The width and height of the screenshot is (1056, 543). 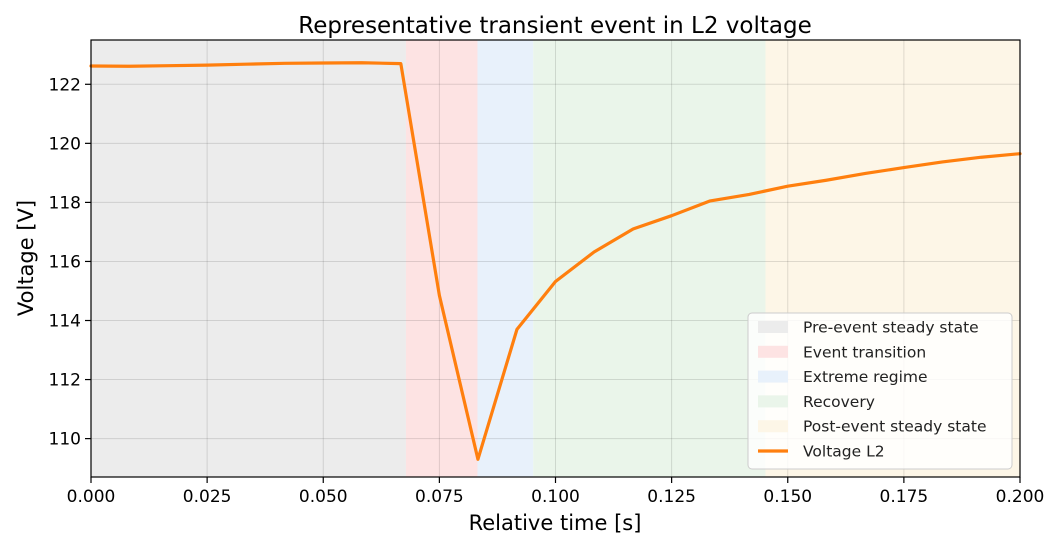 What do you see at coordinates (844, 452) in the screenshot?
I see `legend-label: Voltage L2` at bounding box center [844, 452].